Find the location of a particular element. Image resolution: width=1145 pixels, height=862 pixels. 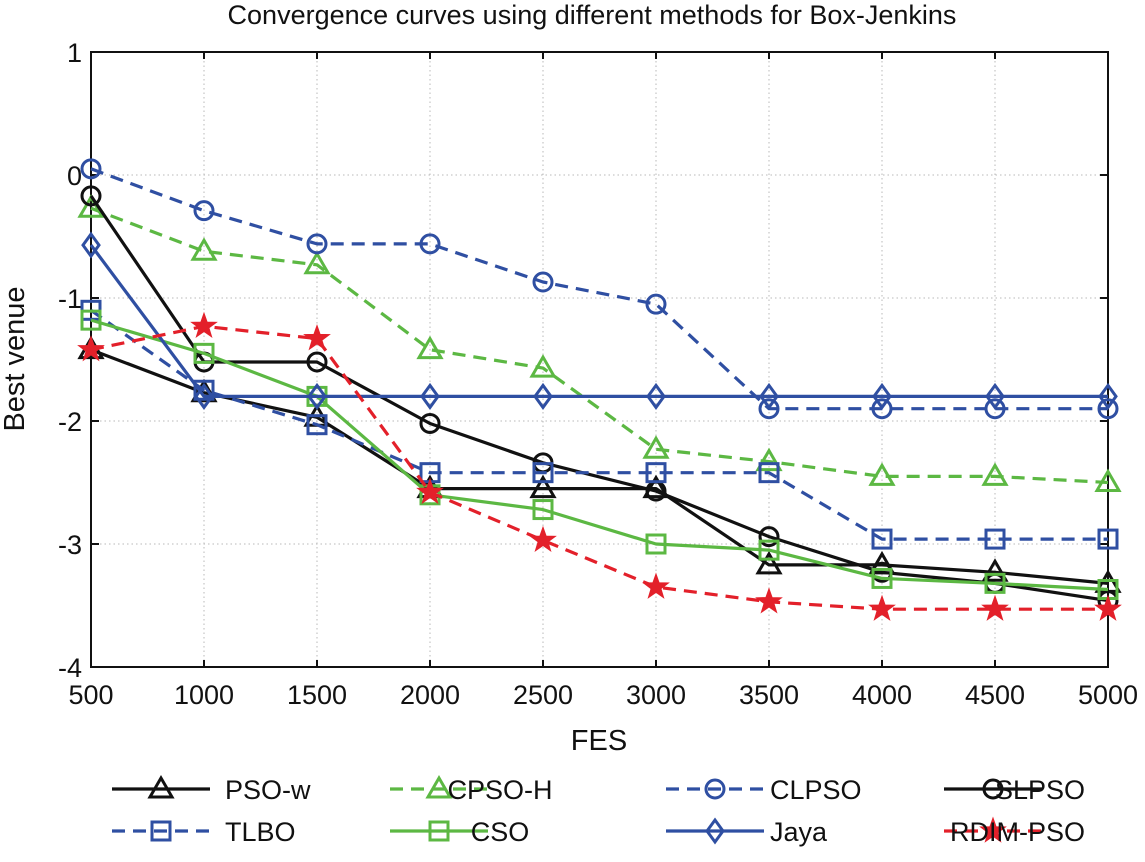

legend-marker-cso is located at coordinates (439, 831).